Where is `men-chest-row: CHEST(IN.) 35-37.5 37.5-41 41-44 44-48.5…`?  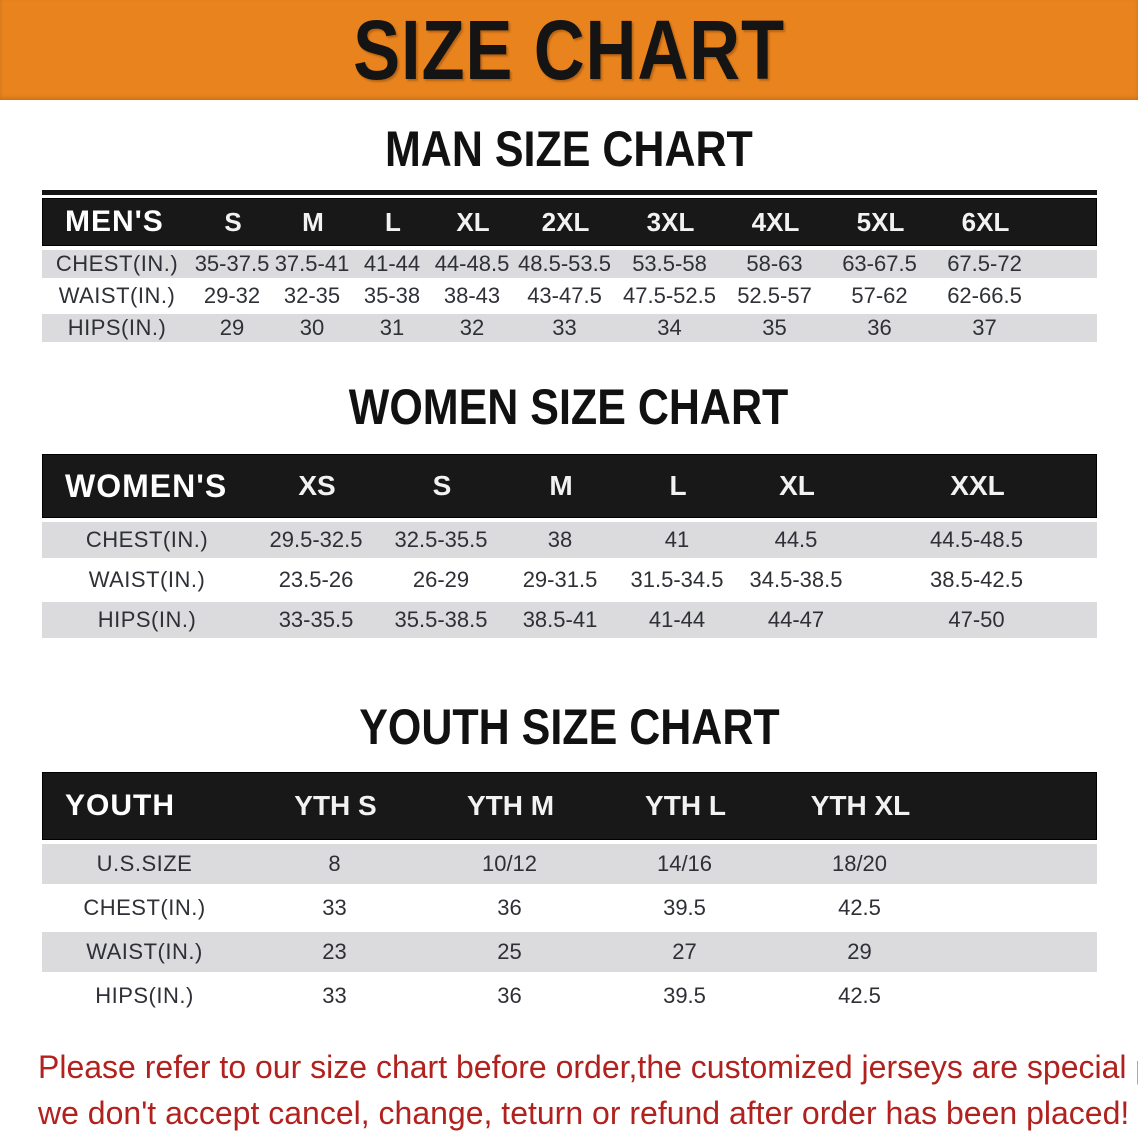
men-chest-row: CHEST(IN.) 35-37.5 37.5-41 41-44 44-48.5… is located at coordinates (569, 264).